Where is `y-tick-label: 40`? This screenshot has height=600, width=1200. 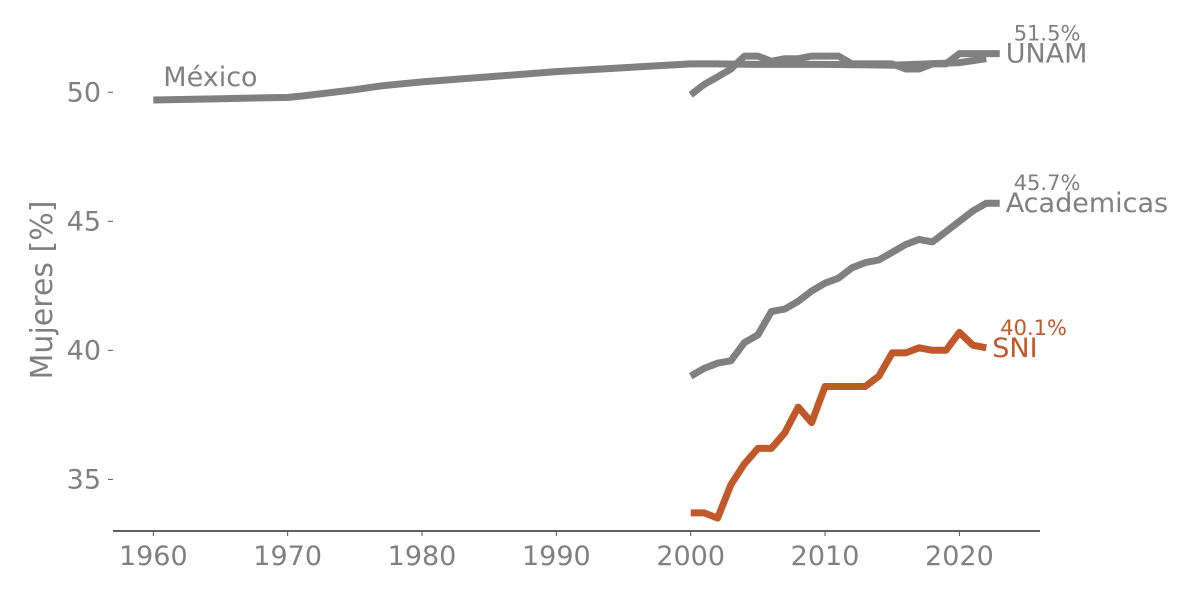 y-tick-label: 40 is located at coordinates (84, 350).